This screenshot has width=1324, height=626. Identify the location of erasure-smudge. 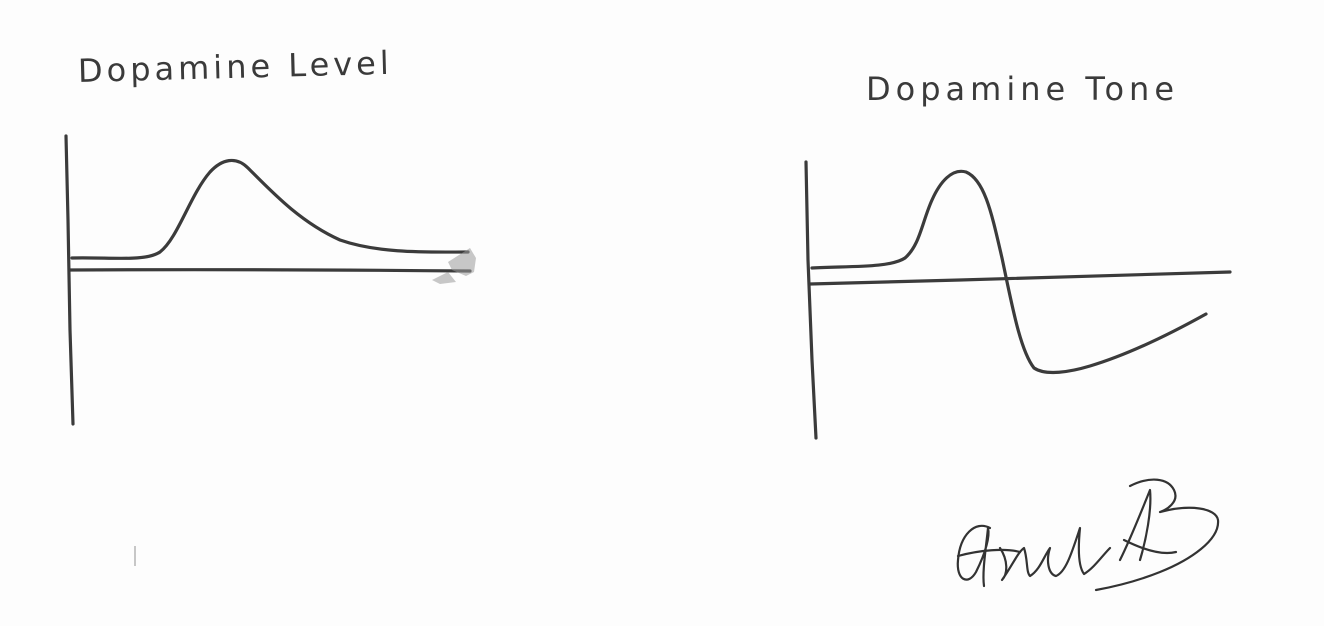
(462, 262).